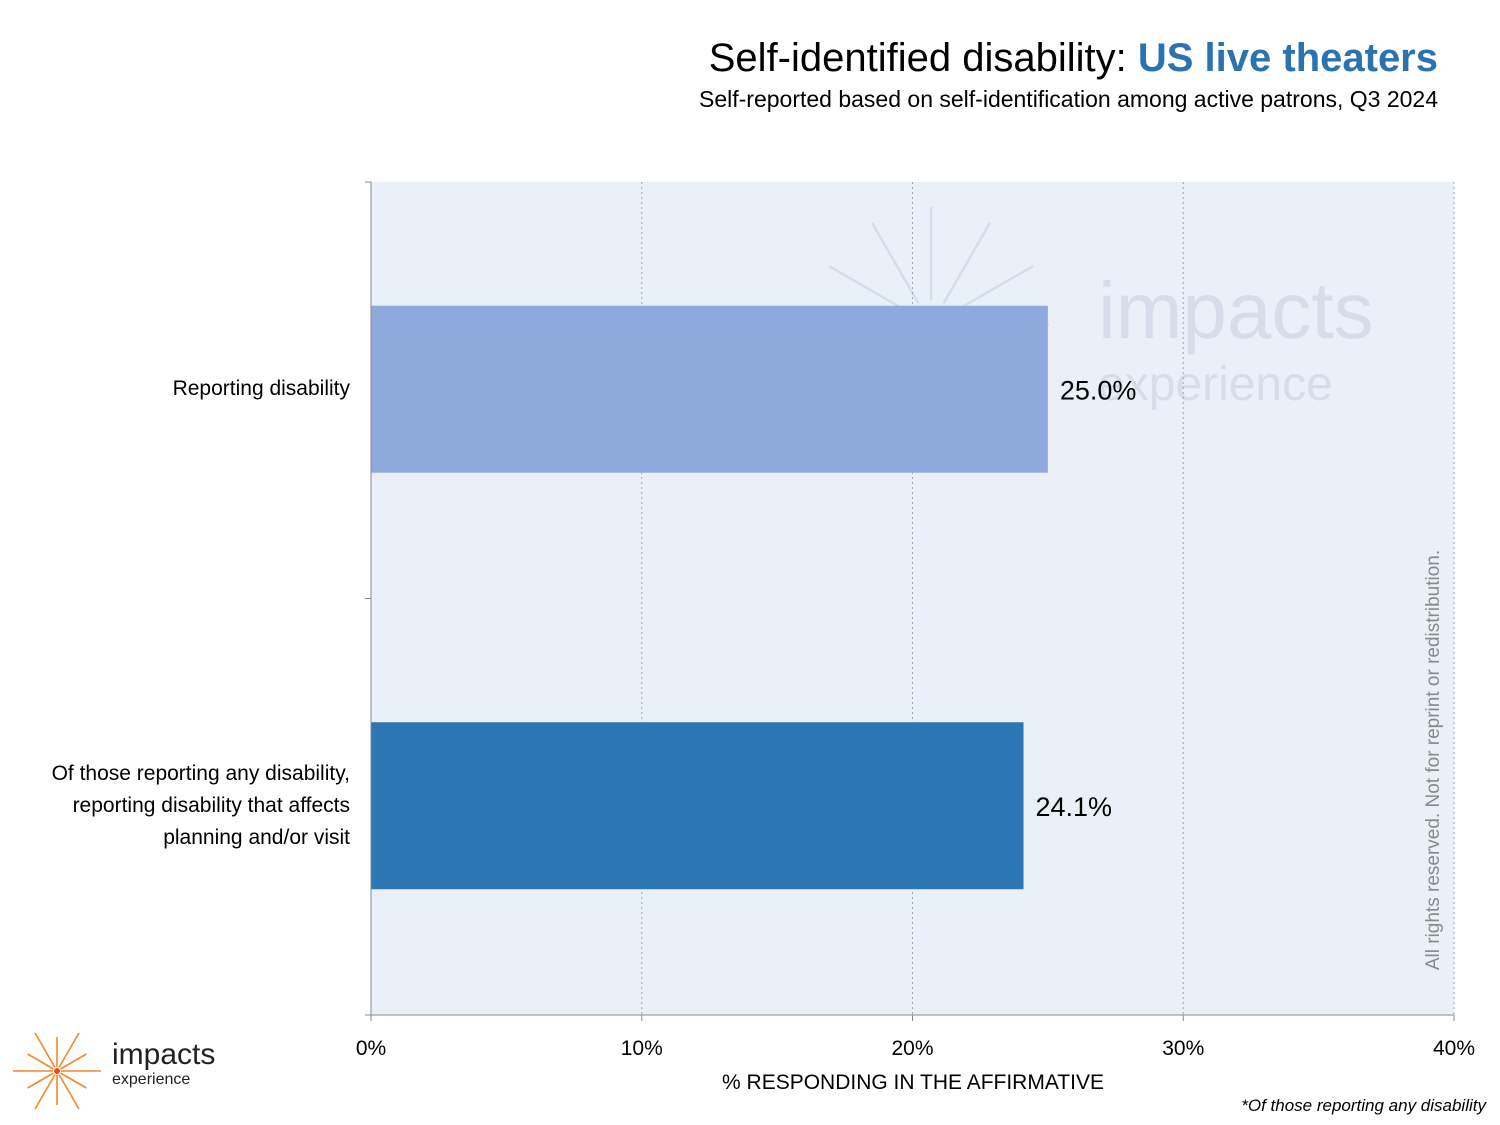  What do you see at coordinates (1098, 390) in the screenshot?
I see `bar-value-label-0: 25.0%` at bounding box center [1098, 390].